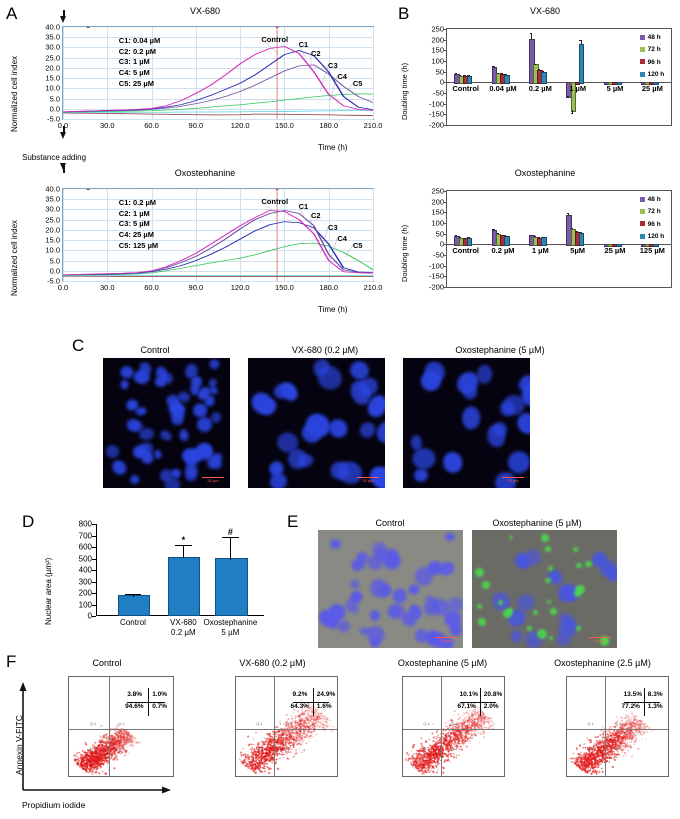 The height and width of the screenshot is (819, 680). What do you see at coordinates (287, 723) in the screenshot?
I see `quadrant-name: Q-2` at bounding box center [287, 723].